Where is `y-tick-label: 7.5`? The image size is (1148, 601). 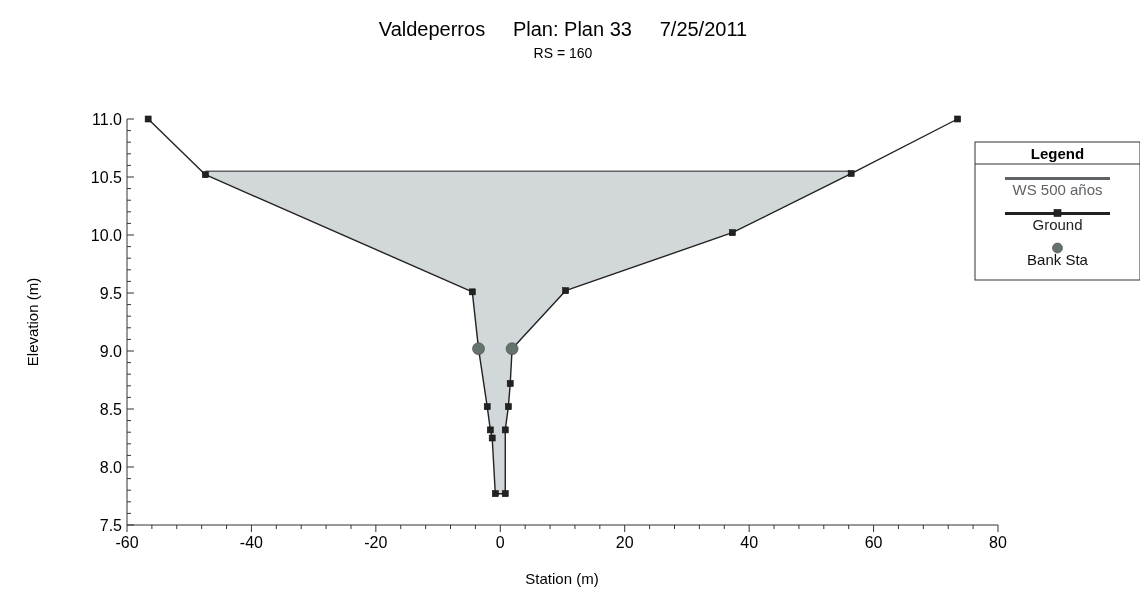
y-tick-label: 7.5 is located at coordinates (111, 525).